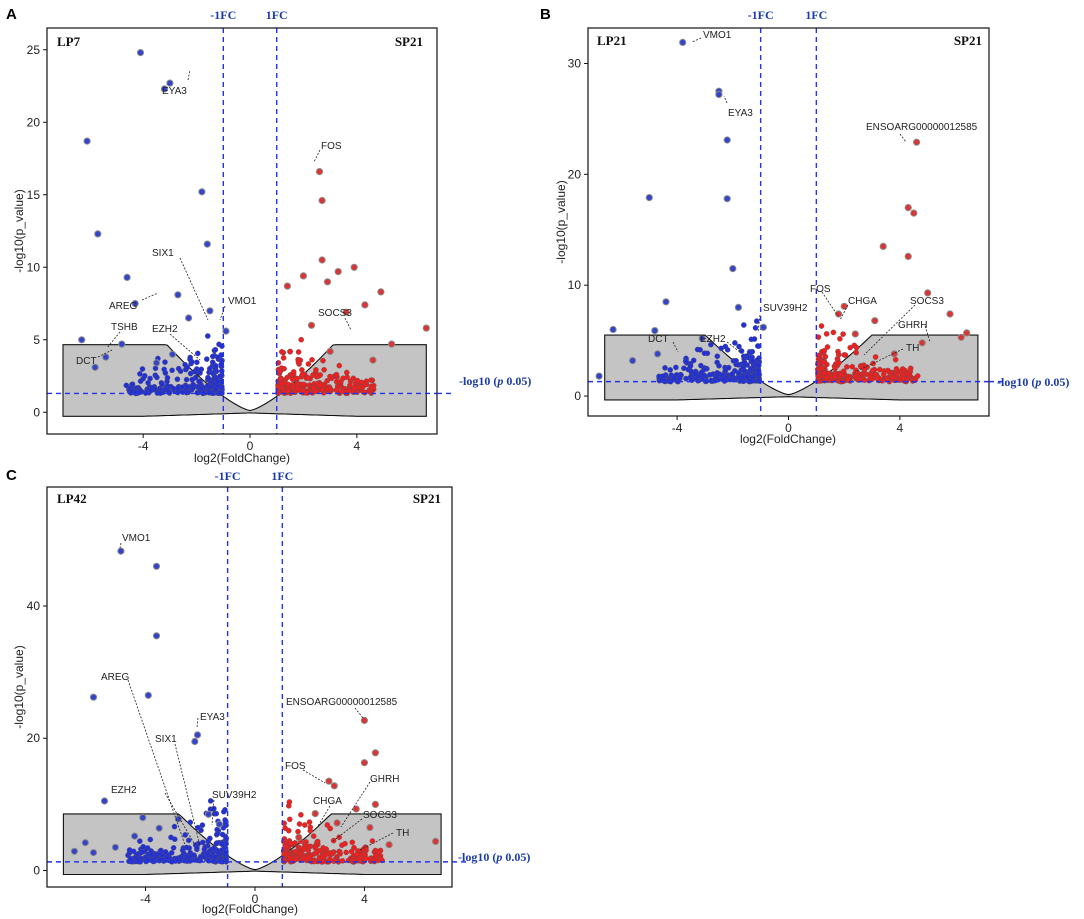 This screenshot has width=1084, height=919. I want to click on gene-label-socs3: SOCS3, so click(335, 313).